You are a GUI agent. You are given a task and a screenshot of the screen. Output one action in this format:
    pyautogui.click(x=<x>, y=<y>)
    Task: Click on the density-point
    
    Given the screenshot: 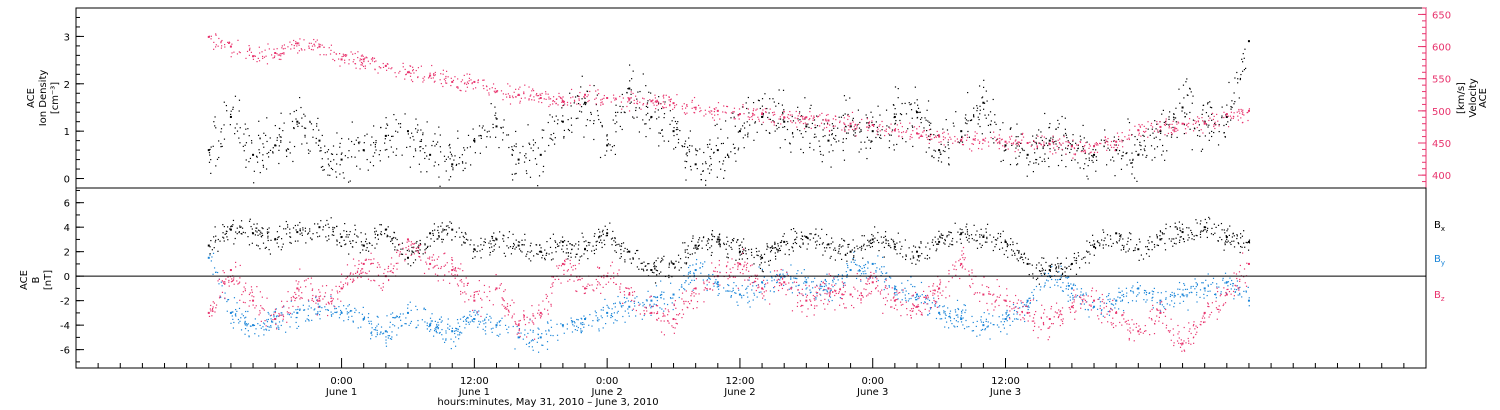 What is the action you would take?
    pyautogui.click(x=872, y=131)
    